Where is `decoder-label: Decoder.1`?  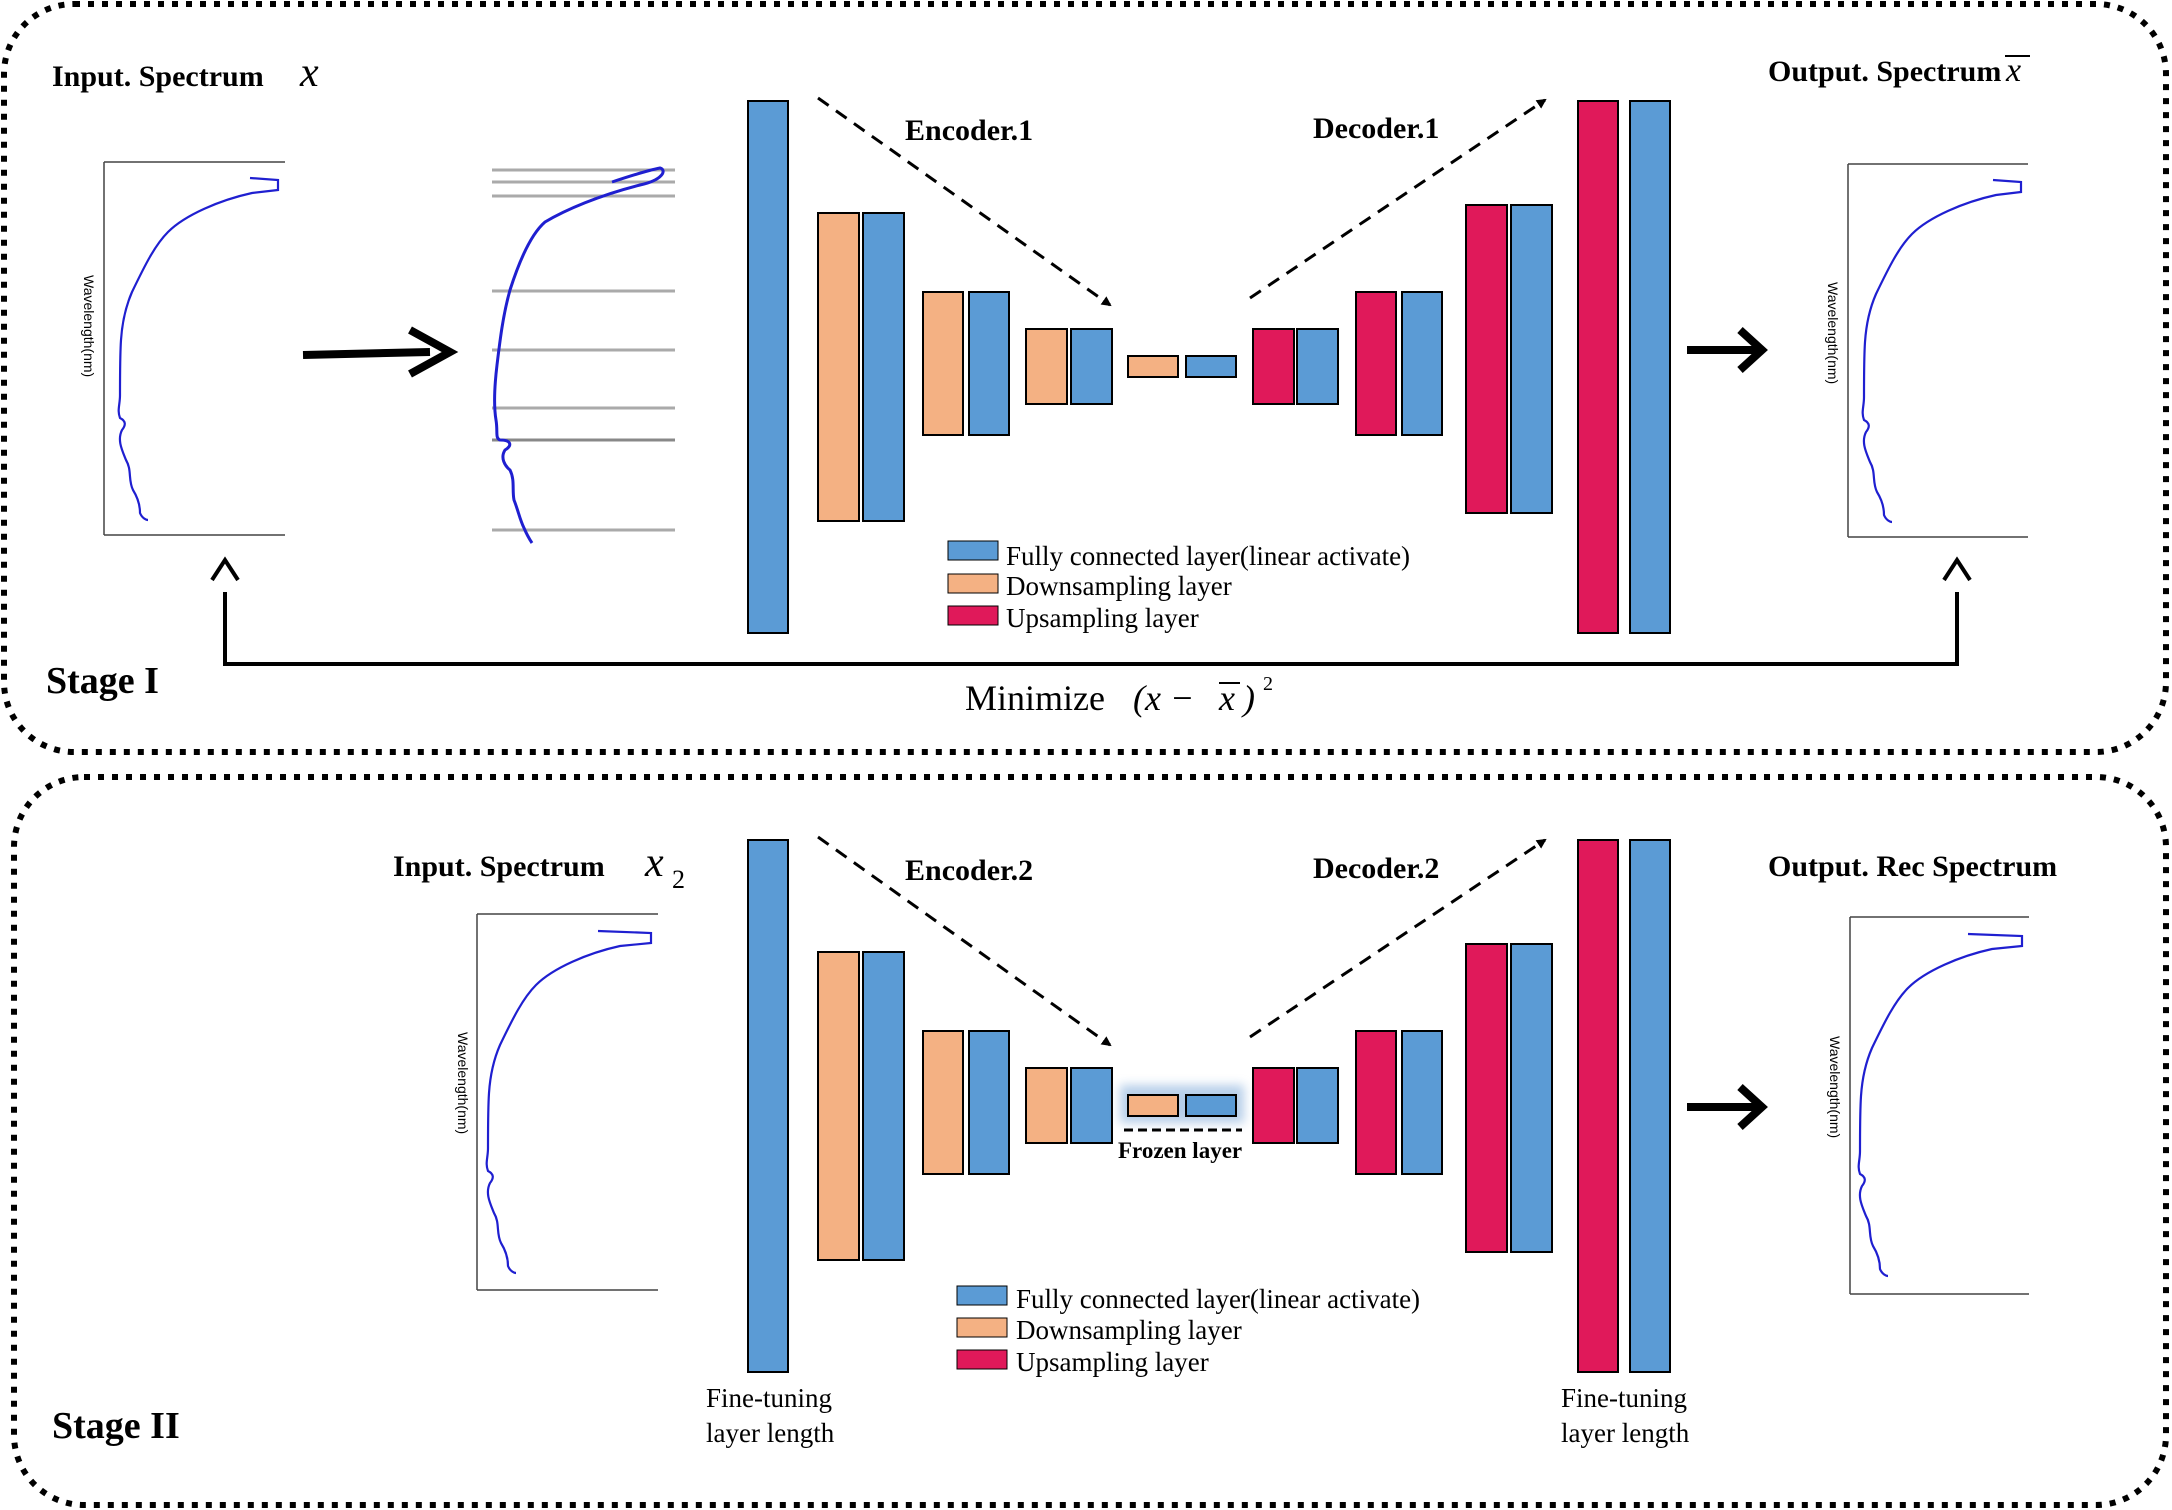
decoder-label: Decoder.1 is located at coordinates (1376, 128).